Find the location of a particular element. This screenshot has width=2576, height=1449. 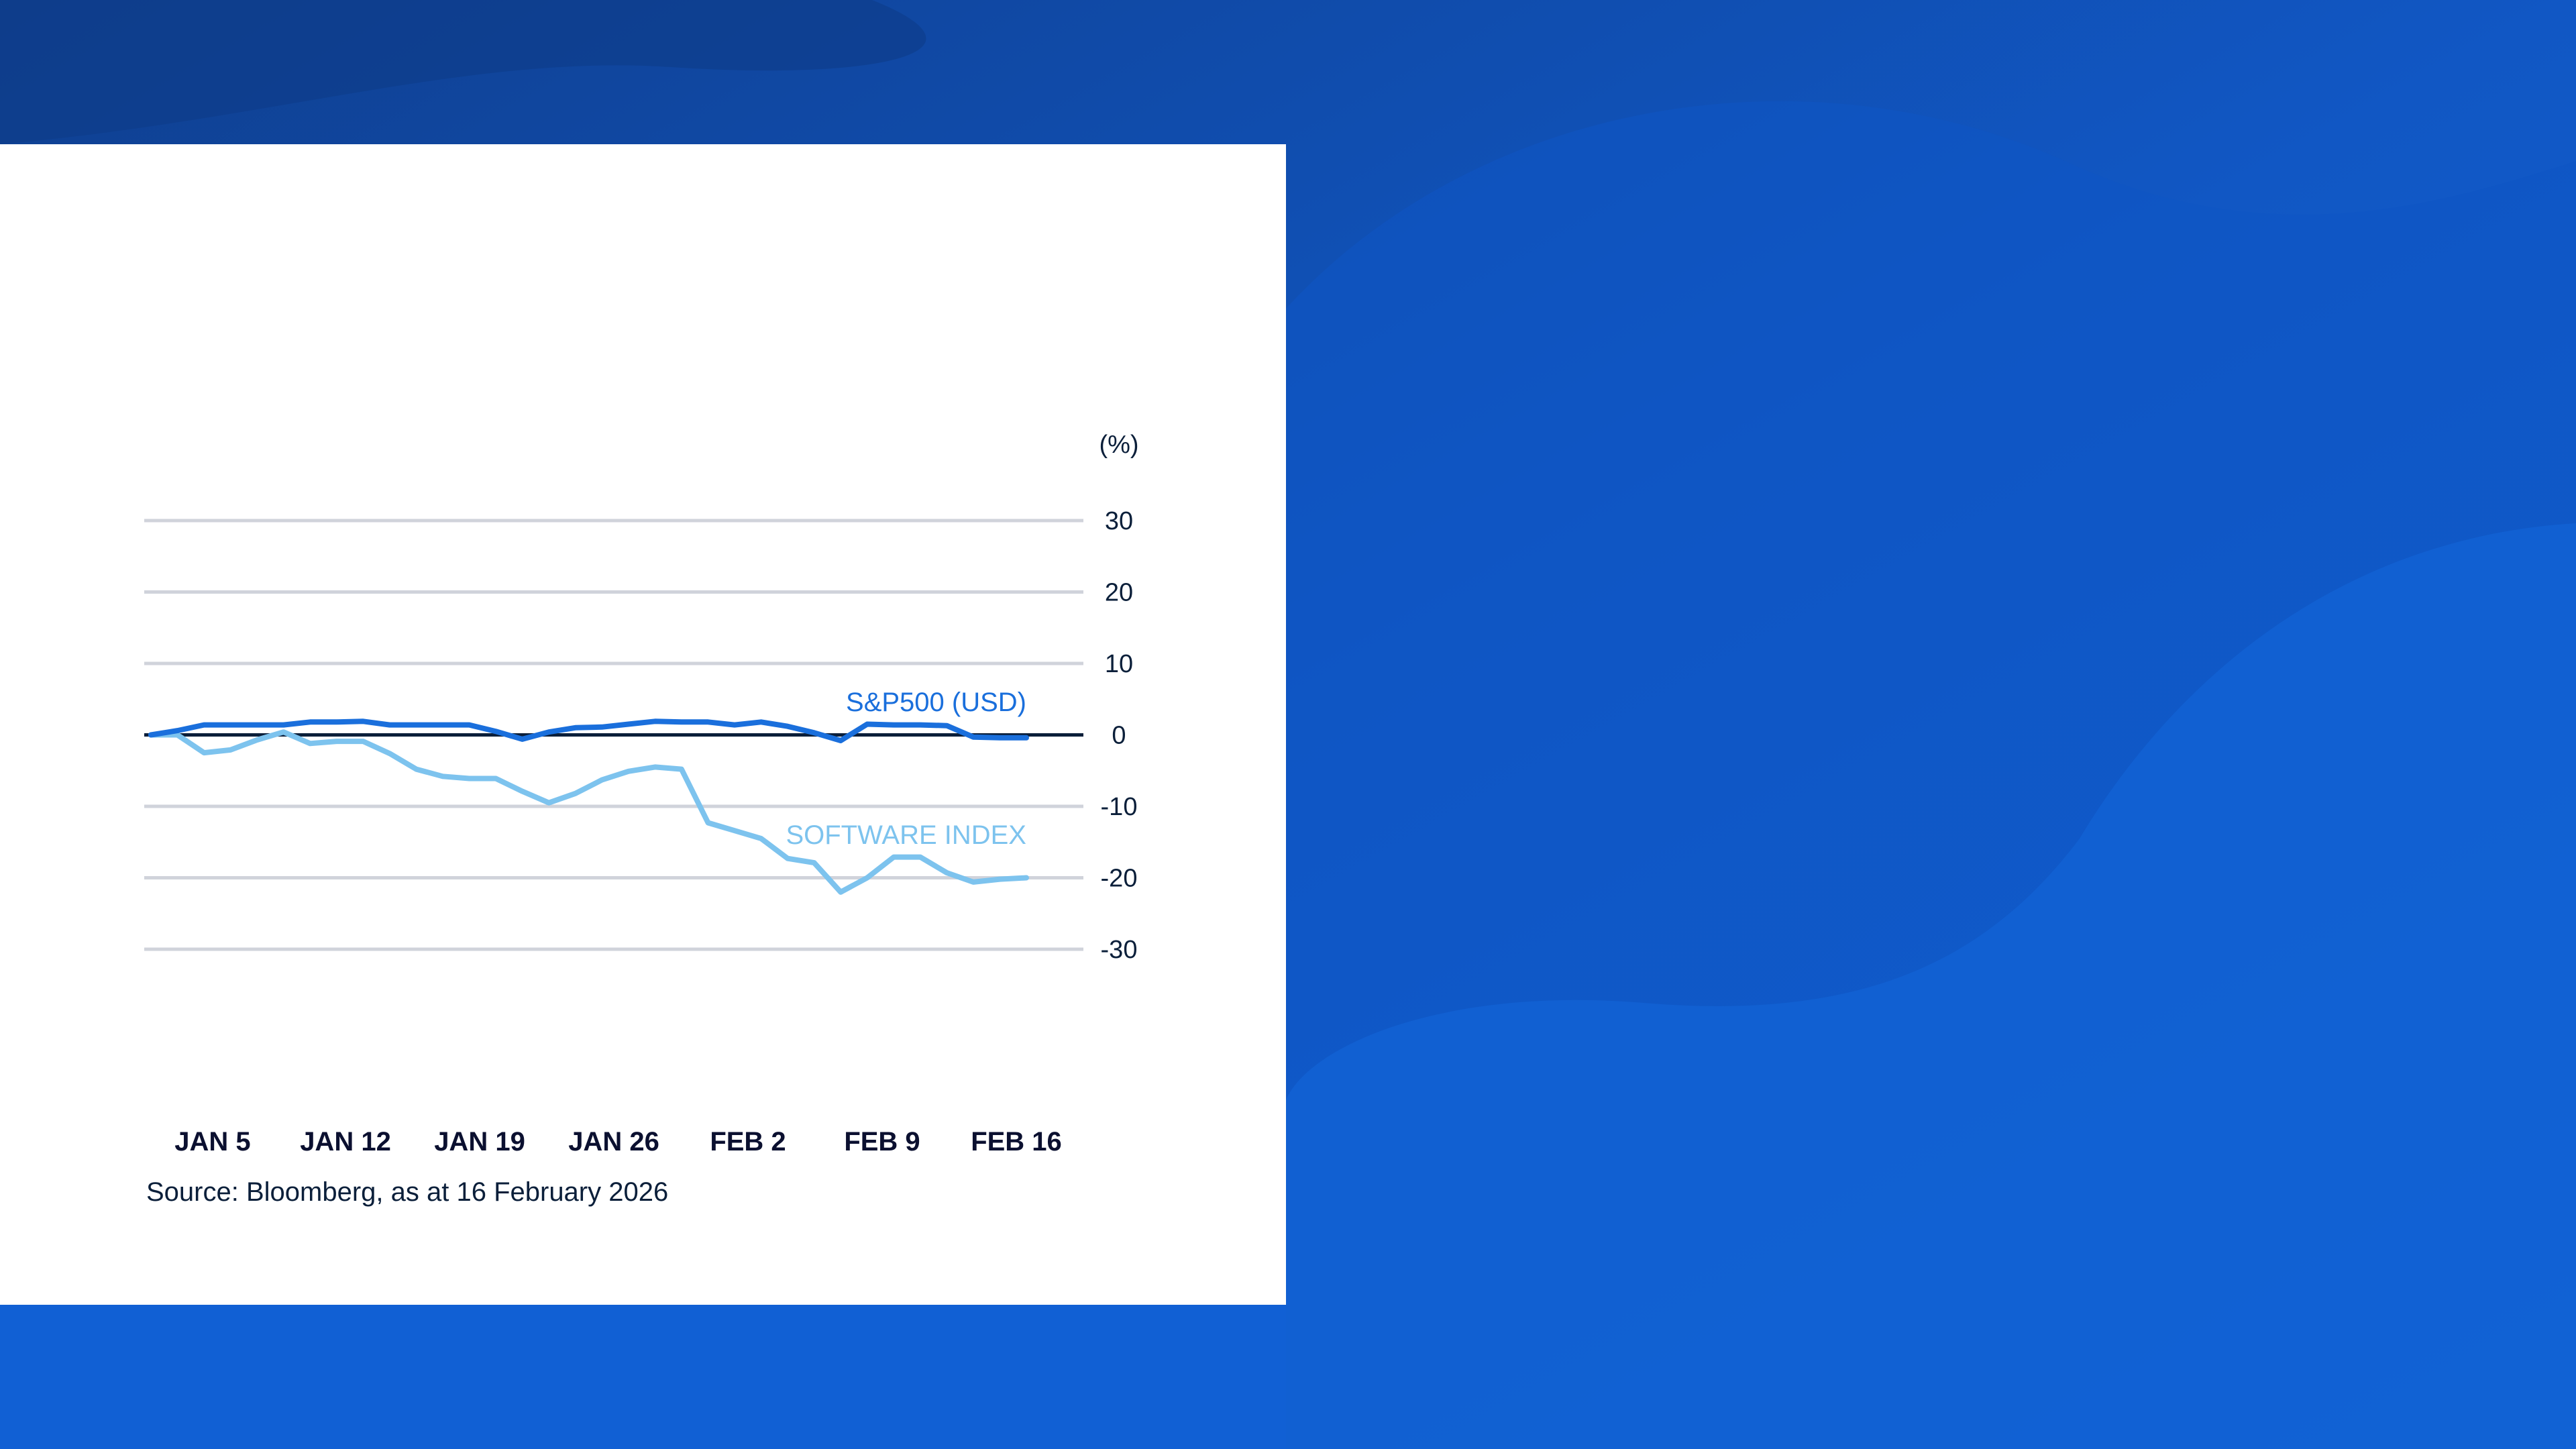

y-tick-label: 30 is located at coordinates (1119, 521).